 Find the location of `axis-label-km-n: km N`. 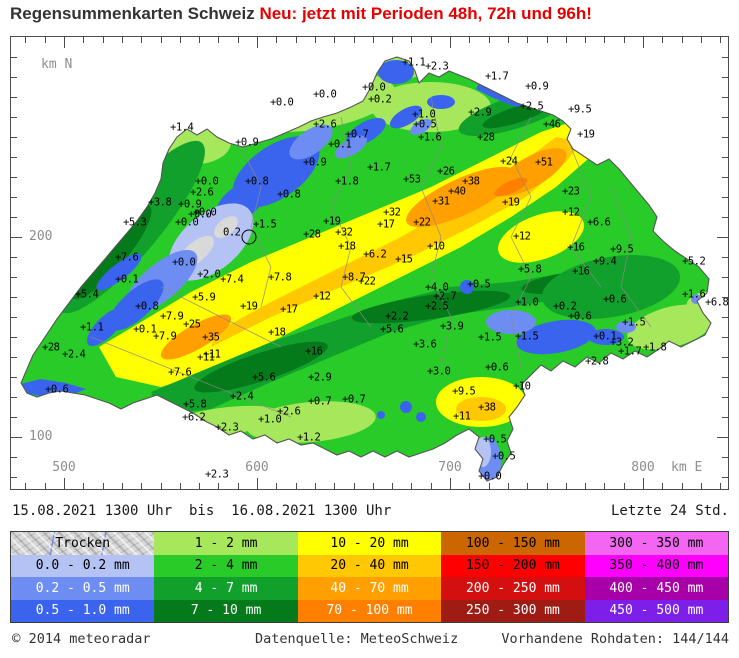

axis-label-km-n: km N is located at coordinates (57, 64).